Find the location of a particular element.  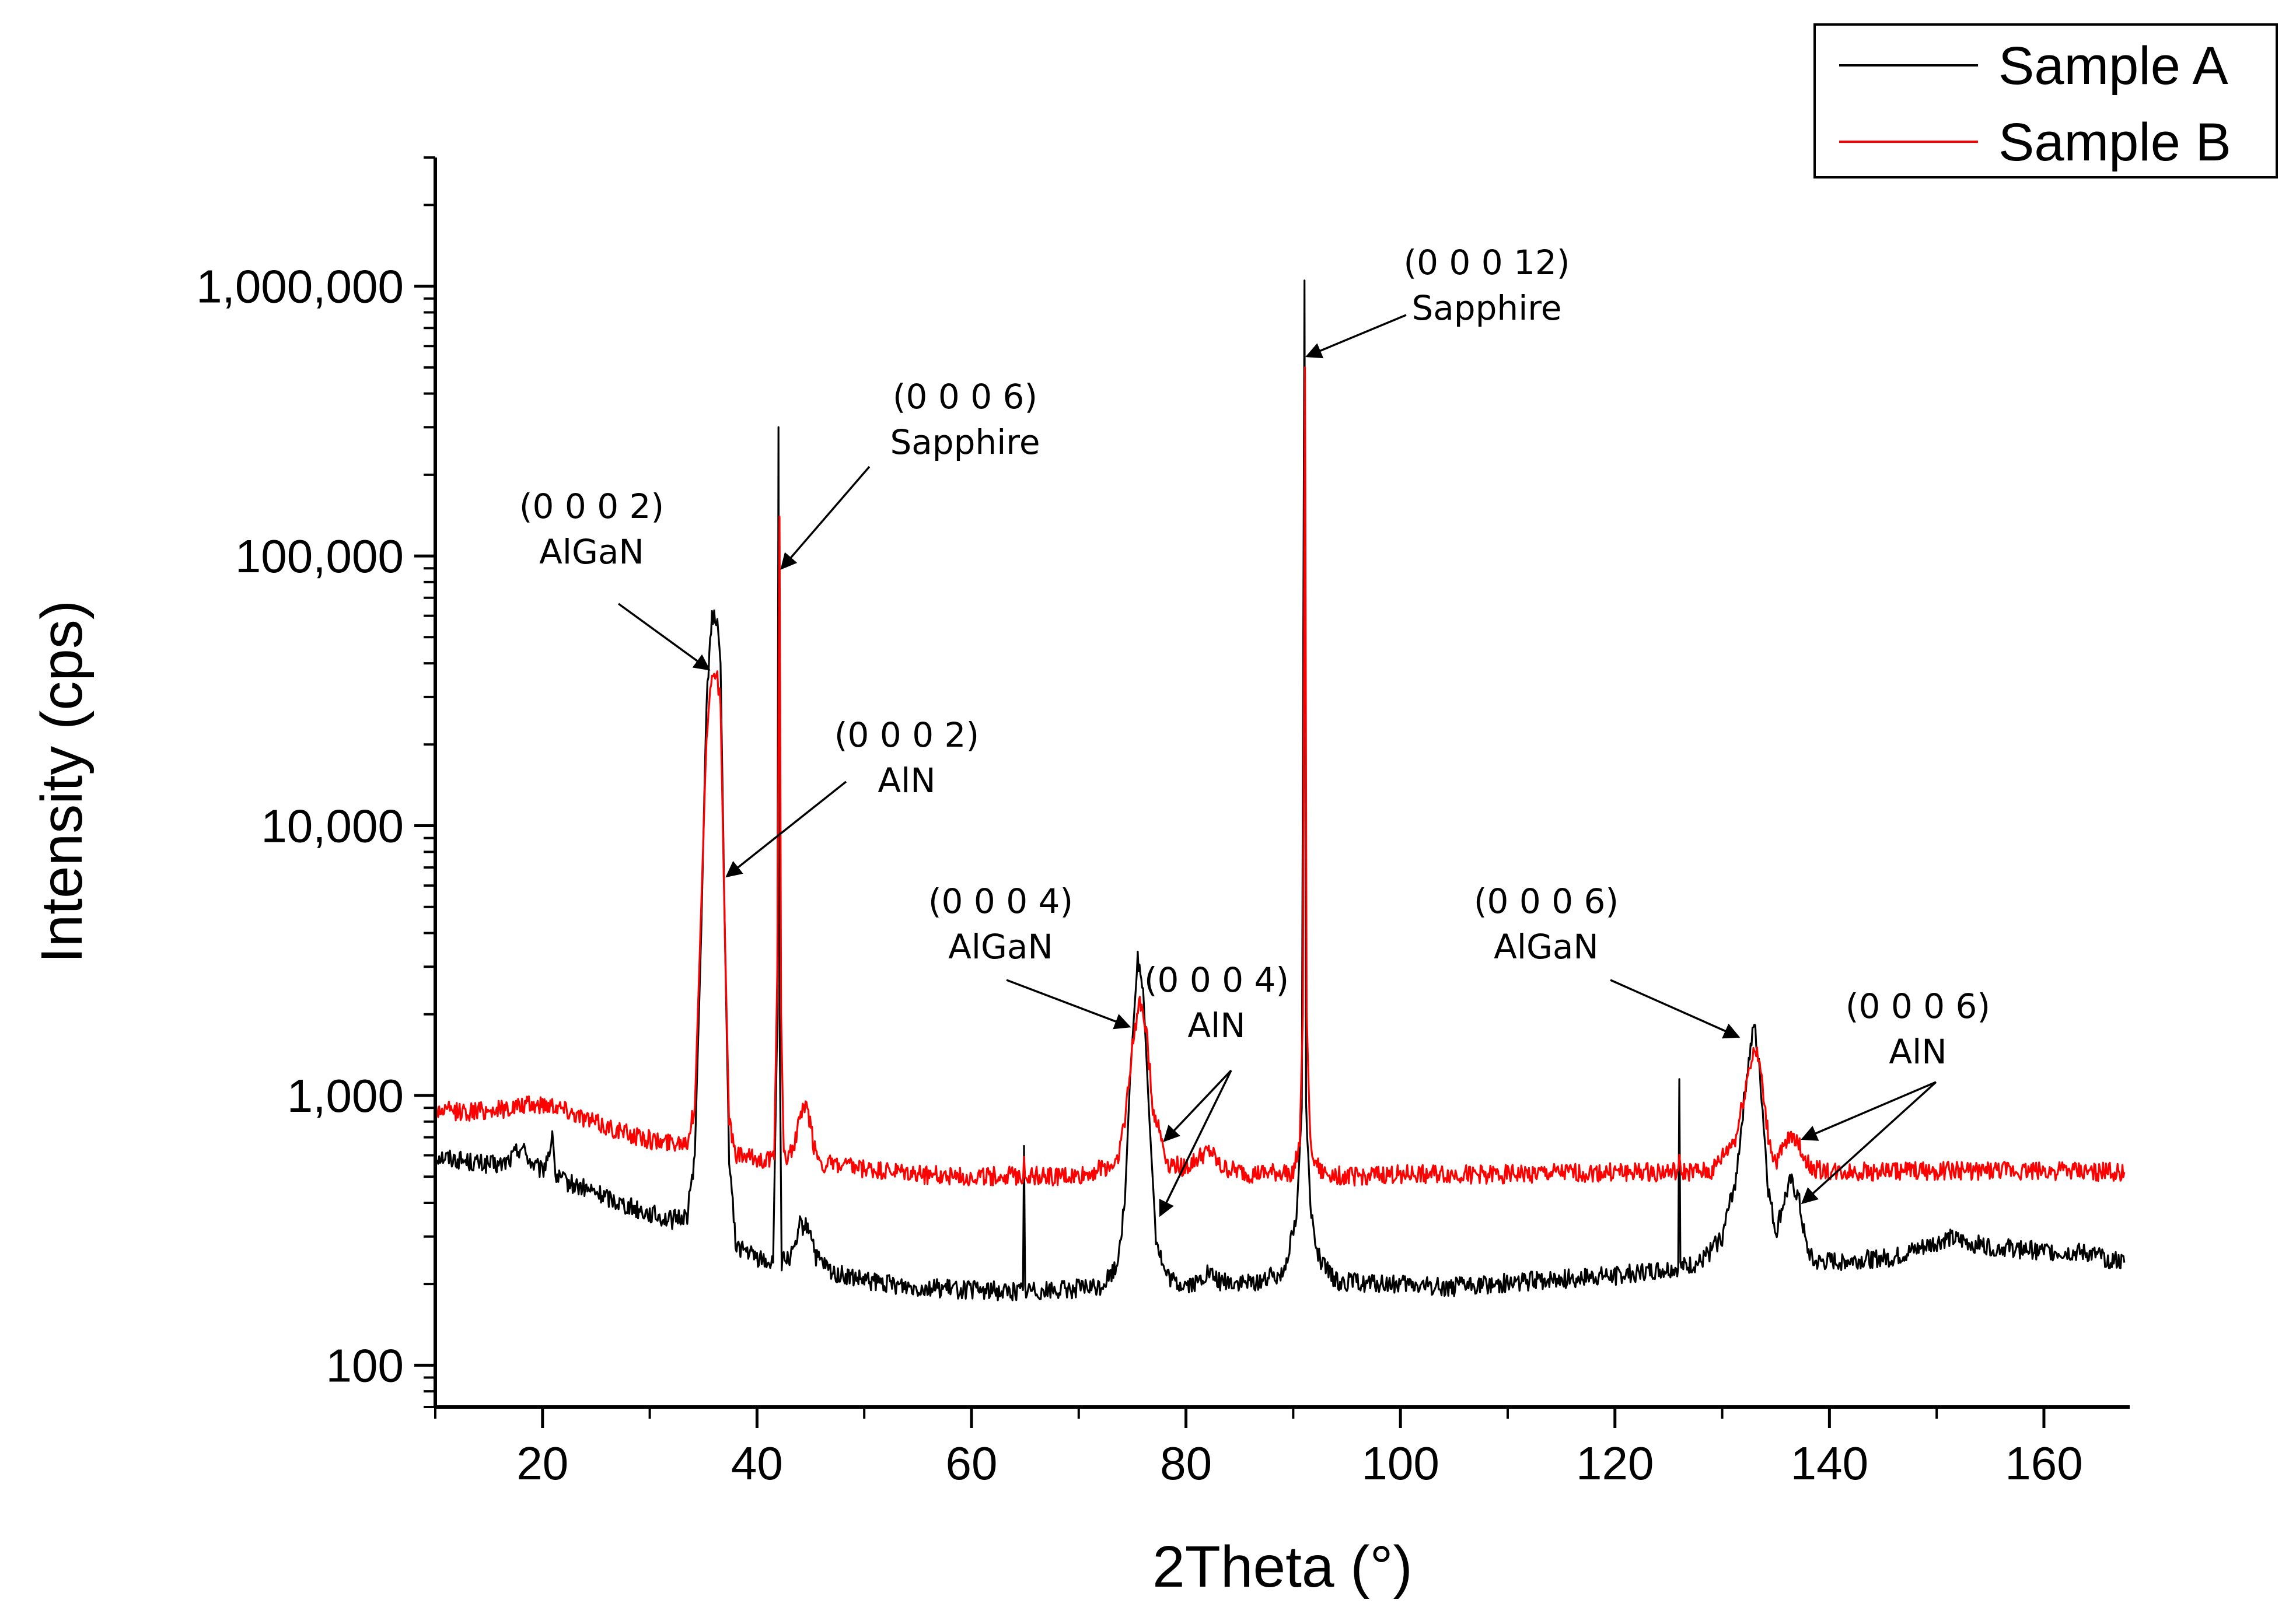

legend-label-sample-a: Sample A is located at coordinates (2113, 66).